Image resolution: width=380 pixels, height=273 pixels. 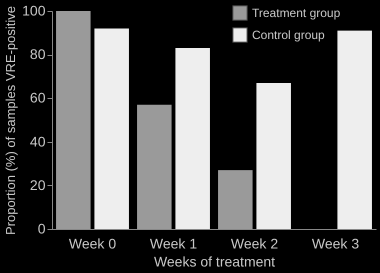 I want to click on y-axis-title: Proportion (%) of samples VRE-positive, so click(x=10, y=121).